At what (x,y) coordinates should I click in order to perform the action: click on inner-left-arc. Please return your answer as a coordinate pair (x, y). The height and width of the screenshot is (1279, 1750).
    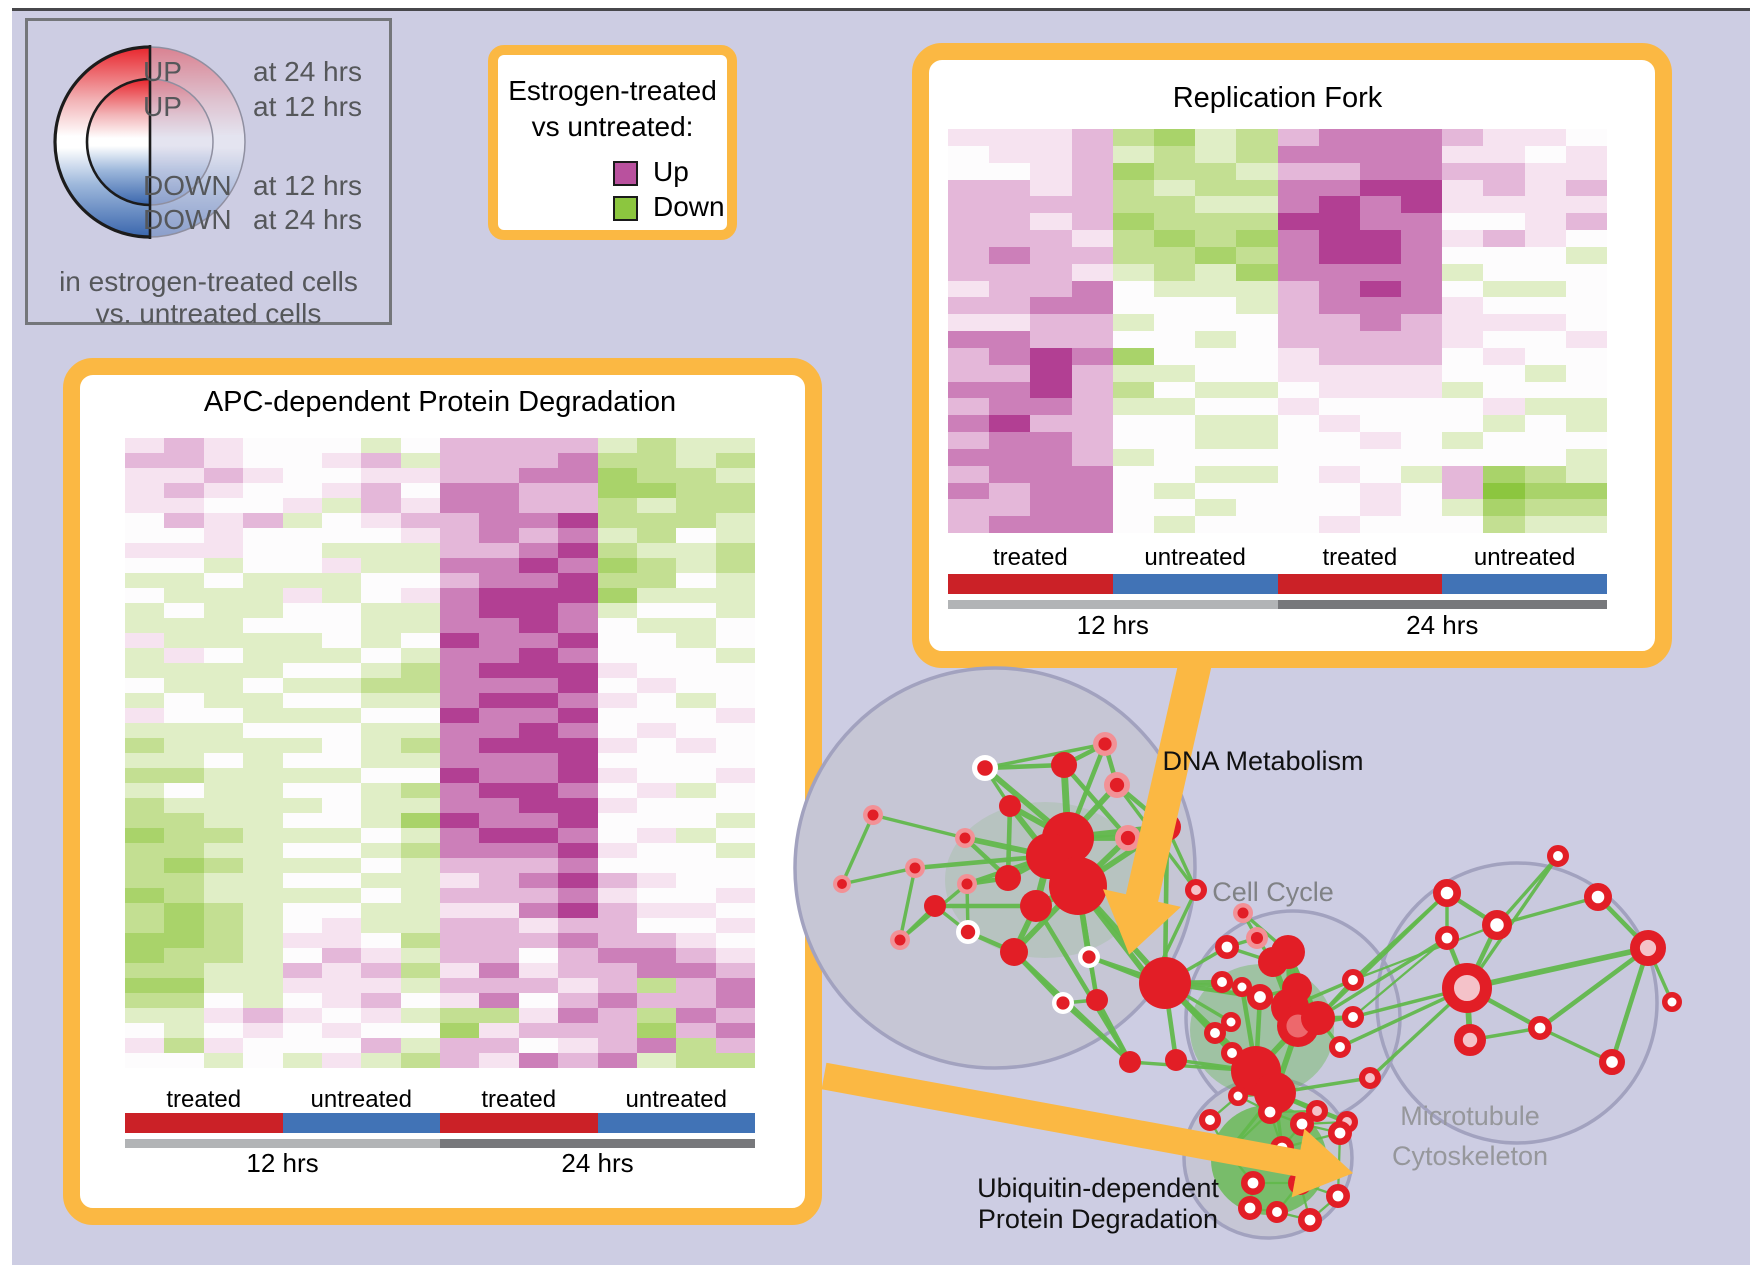
    Looking at the image, I should click on (118, 142).